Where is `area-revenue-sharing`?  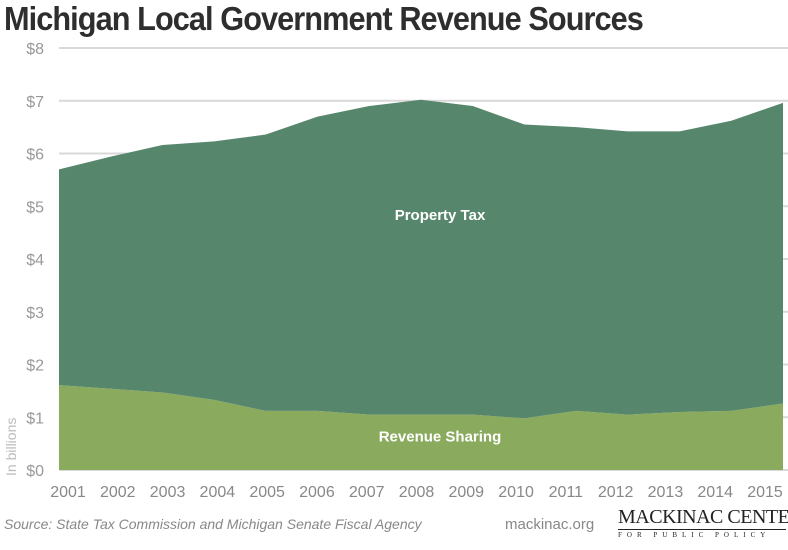 area-revenue-sharing is located at coordinates (421, 427).